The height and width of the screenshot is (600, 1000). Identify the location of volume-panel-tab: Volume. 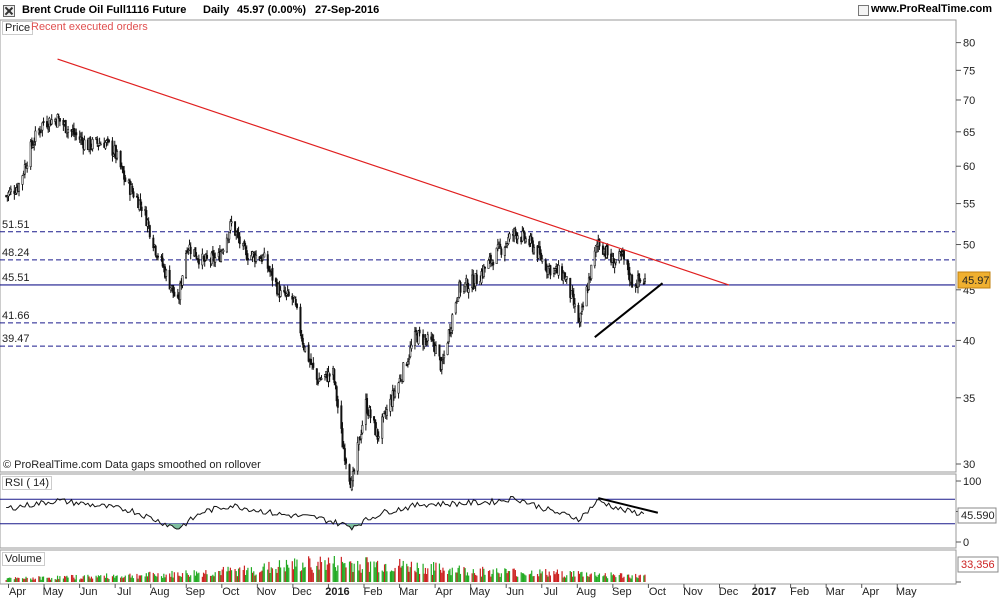
(23, 559).